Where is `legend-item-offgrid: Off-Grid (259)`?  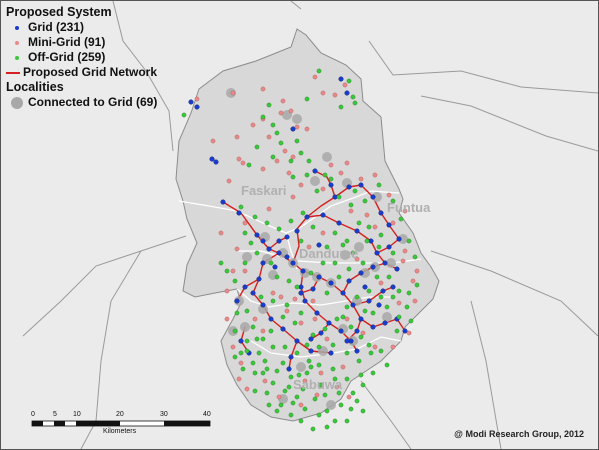 legend-item-offgrid: Off-Grid (259) is located at coordinates (81, 57).